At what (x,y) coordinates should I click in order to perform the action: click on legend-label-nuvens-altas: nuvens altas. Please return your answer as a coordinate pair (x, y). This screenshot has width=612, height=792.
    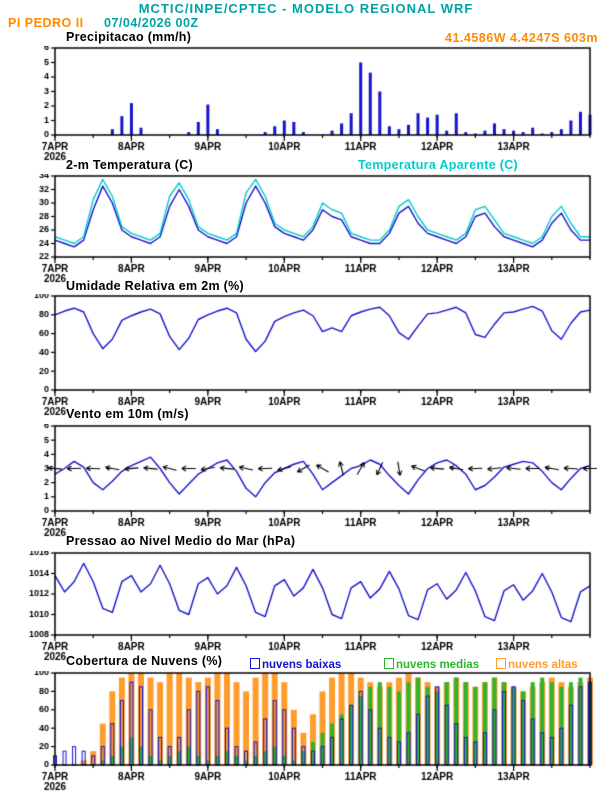
    Looking at the image, I should click on (543, 665).